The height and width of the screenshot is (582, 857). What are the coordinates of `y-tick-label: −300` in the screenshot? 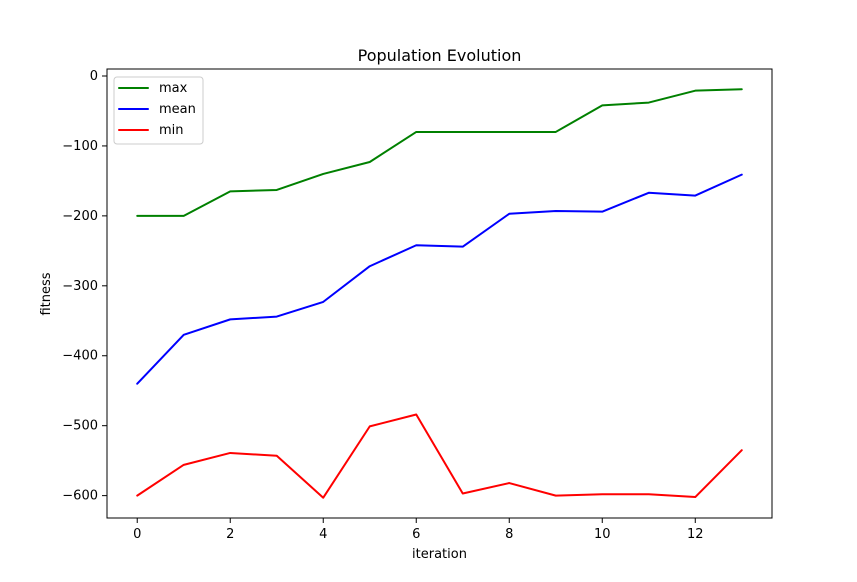 It's located at (80, 286).